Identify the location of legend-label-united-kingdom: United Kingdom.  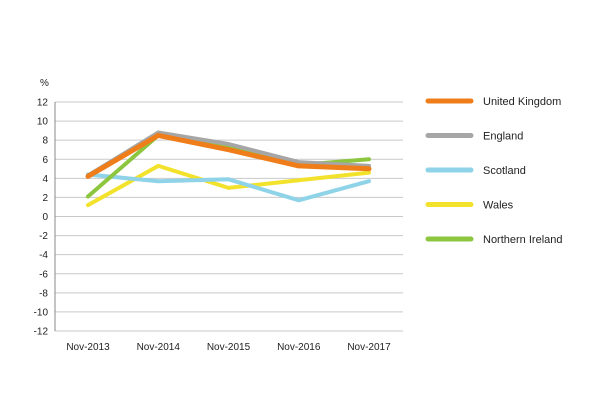
(522, 102).